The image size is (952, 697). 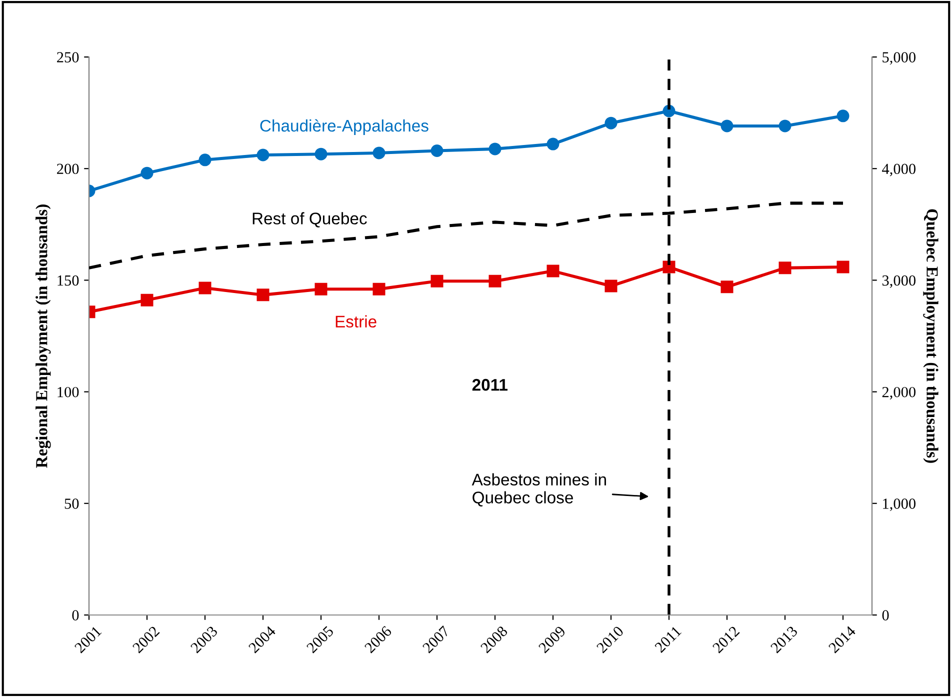 I want to click on y-tick-label: 200, so click(x=68, y=169).